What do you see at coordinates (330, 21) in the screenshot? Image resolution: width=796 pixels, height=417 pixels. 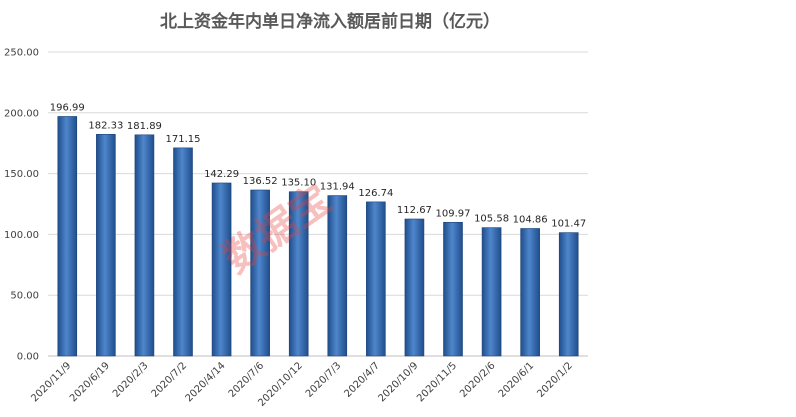 I see `chart-title: 北上资金年内单日净流入额居前日期（亿元）` at bounding box center [330, 21].